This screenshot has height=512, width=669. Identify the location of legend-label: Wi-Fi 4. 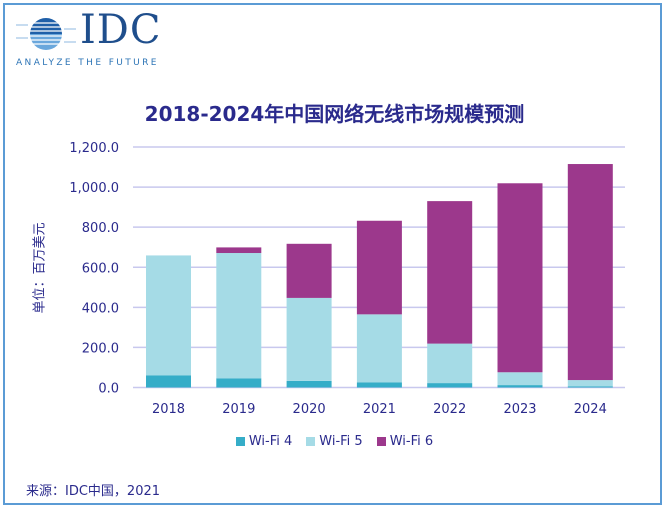
(270, 441).